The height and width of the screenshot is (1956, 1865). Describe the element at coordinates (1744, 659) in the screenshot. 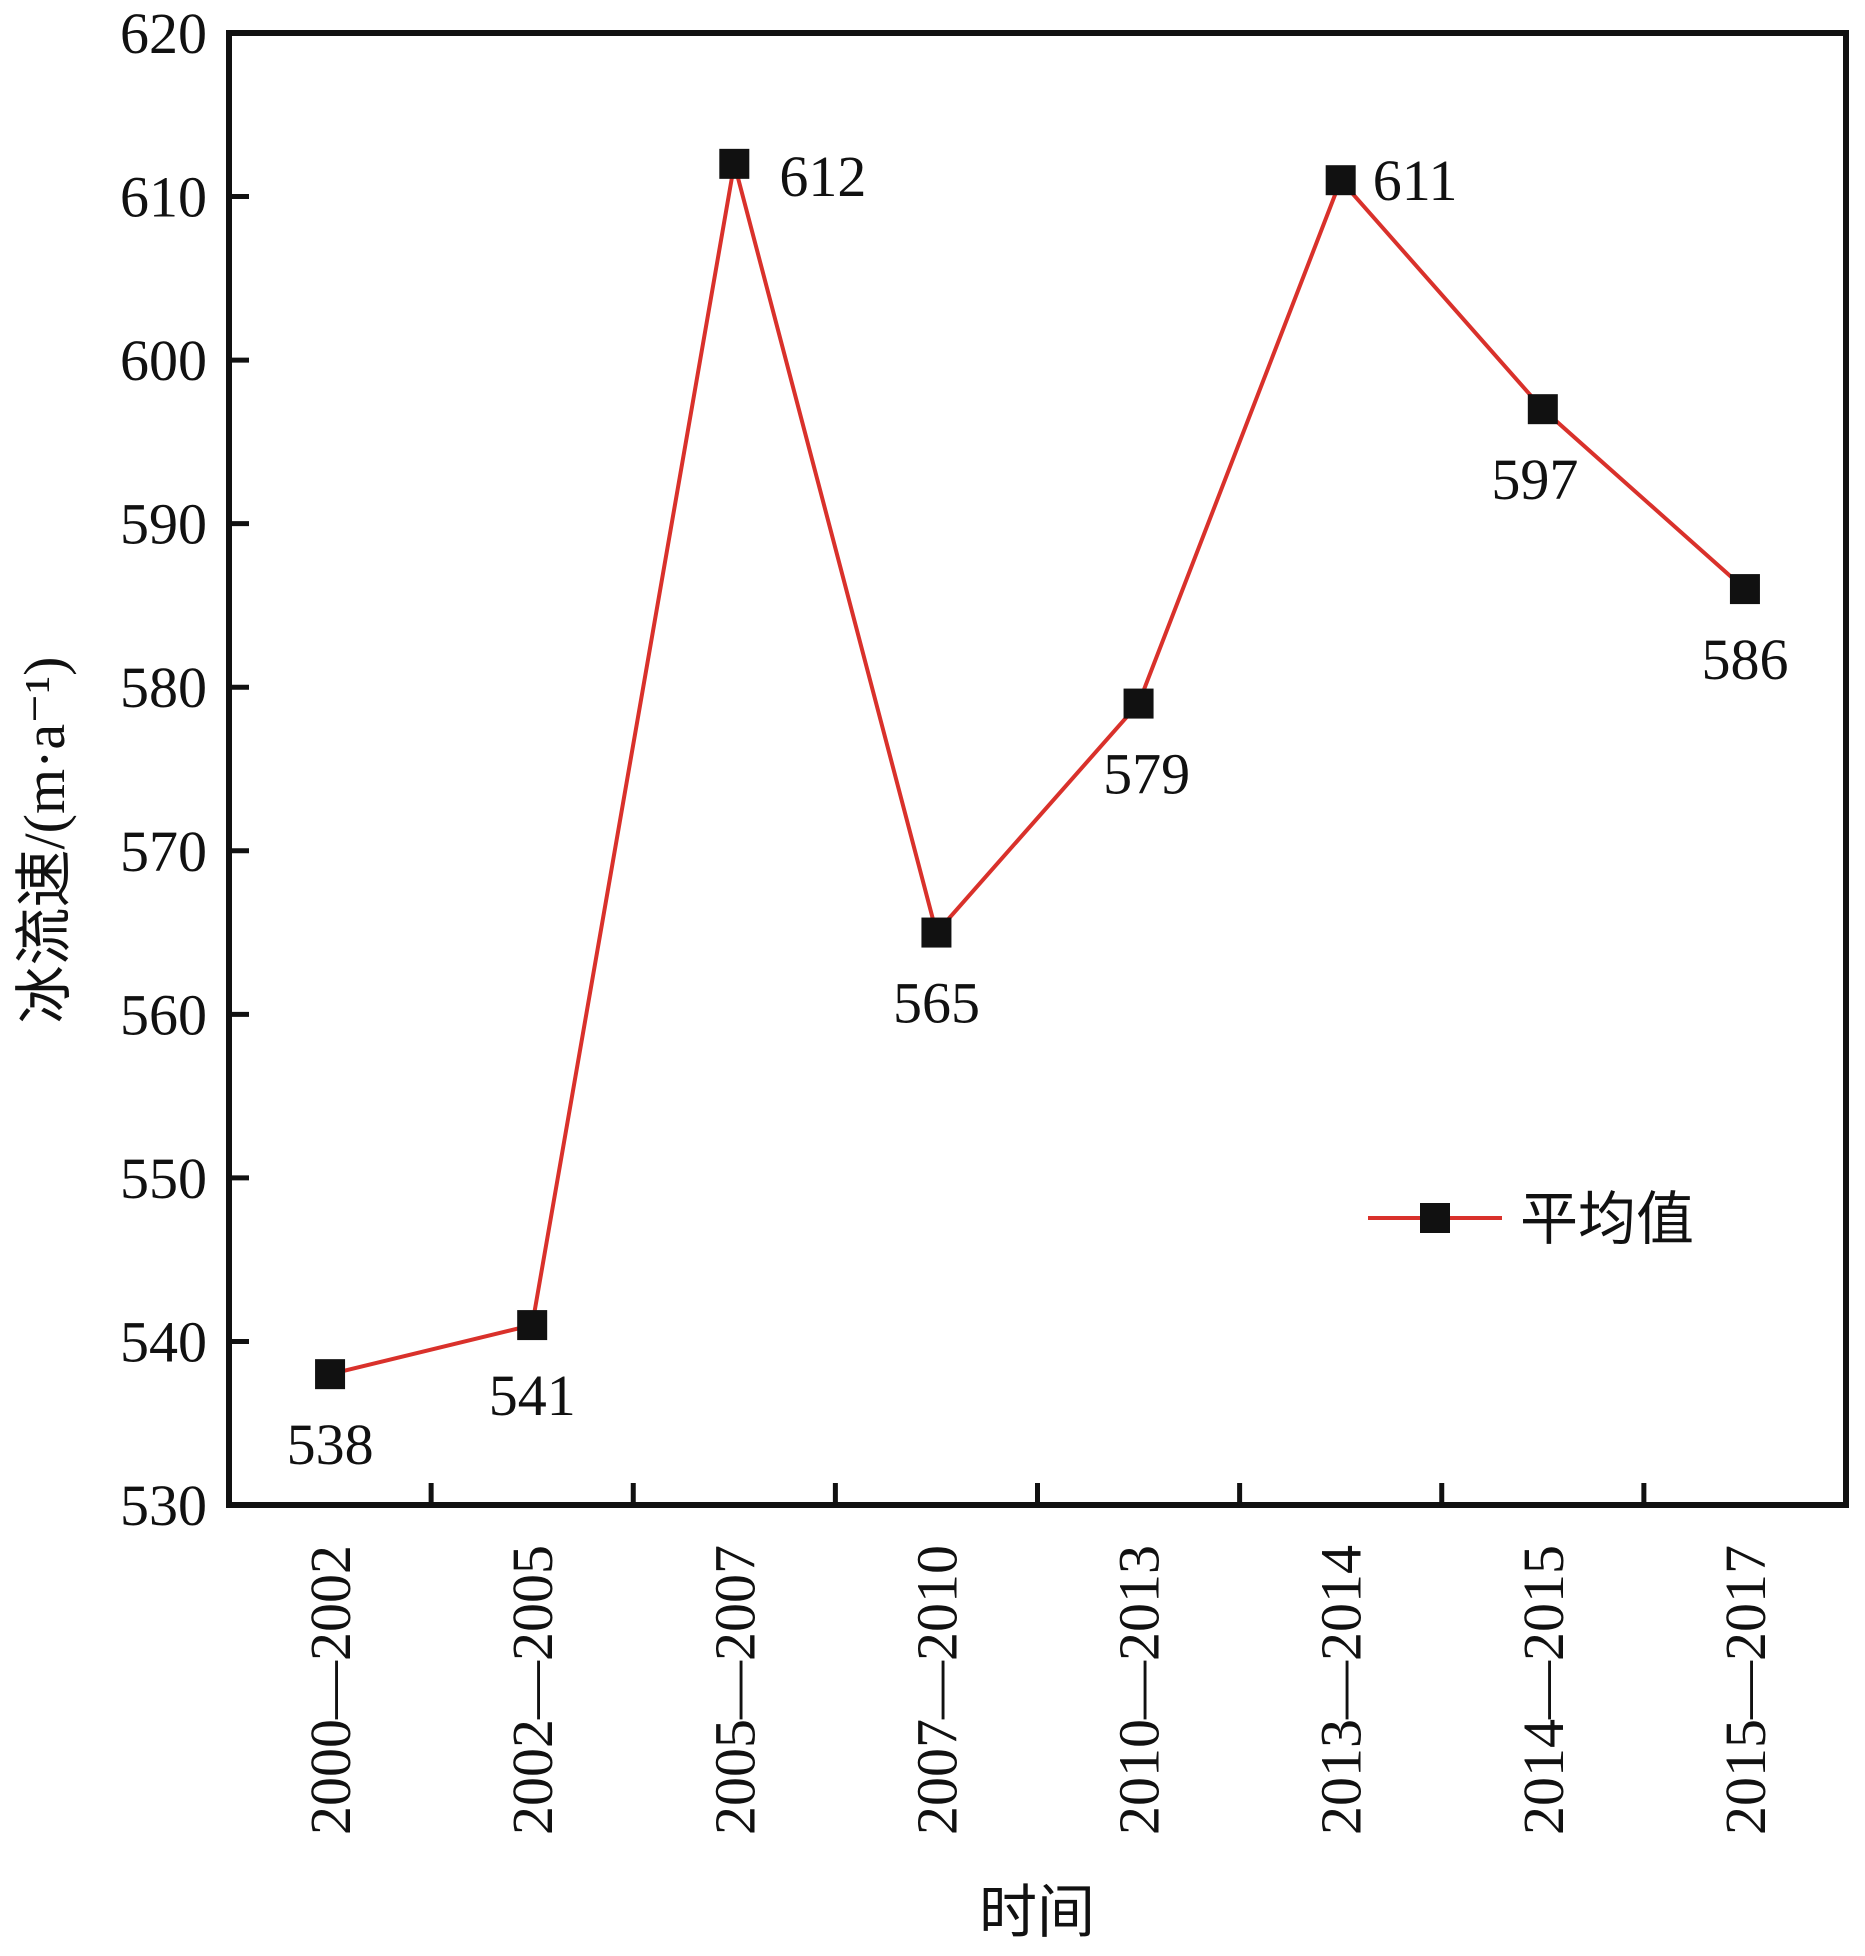

I see `data-label: 586` at that location.